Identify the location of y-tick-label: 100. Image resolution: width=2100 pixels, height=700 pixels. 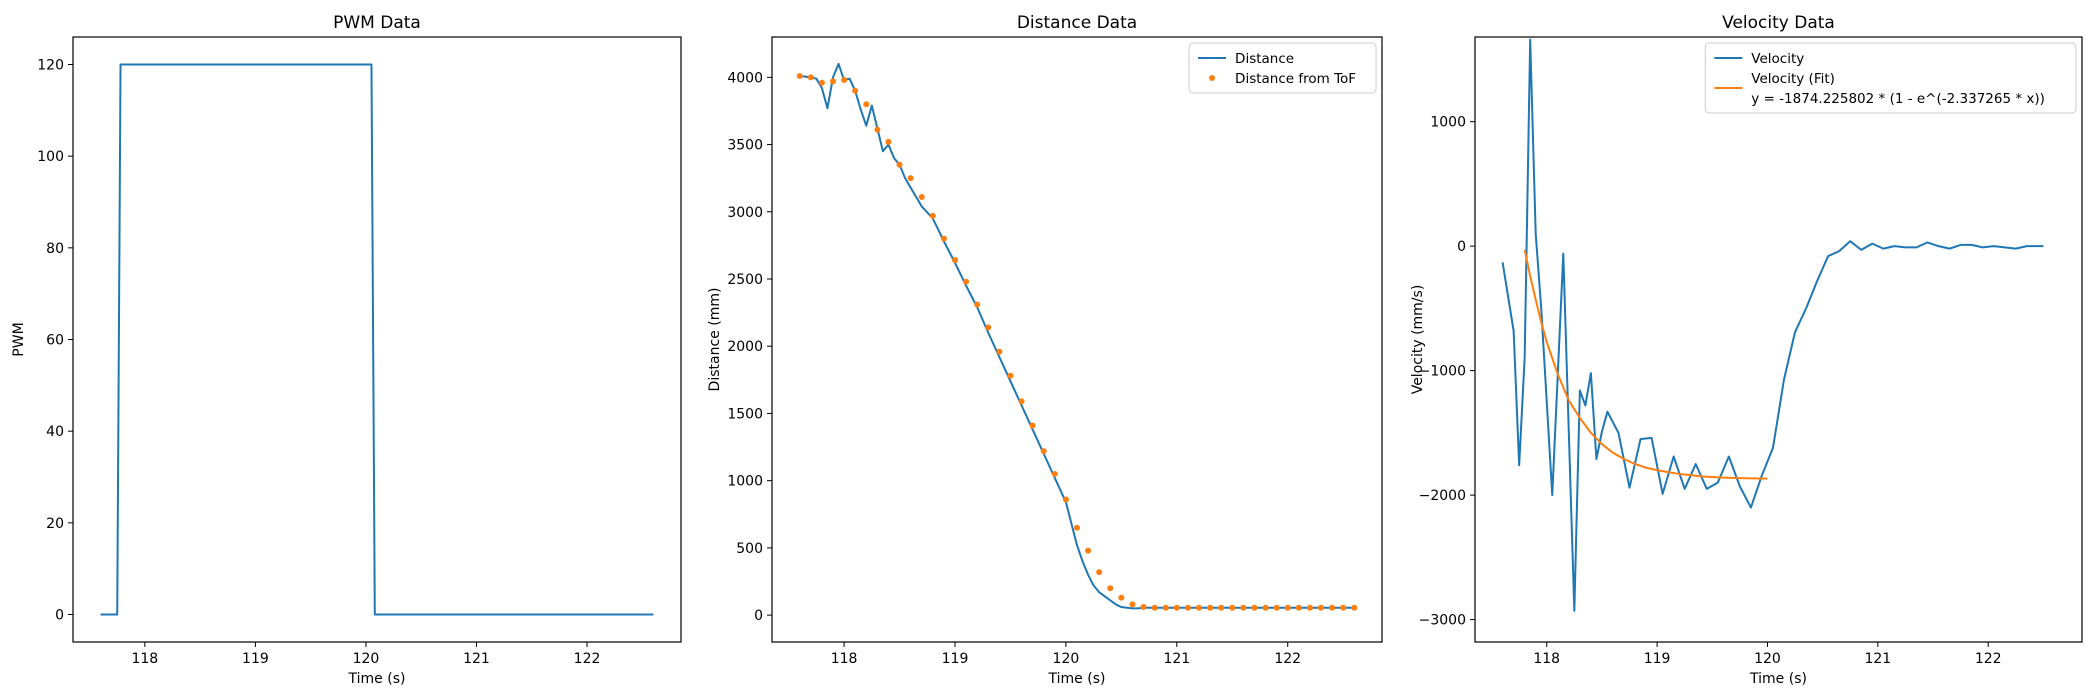
(50, 157).